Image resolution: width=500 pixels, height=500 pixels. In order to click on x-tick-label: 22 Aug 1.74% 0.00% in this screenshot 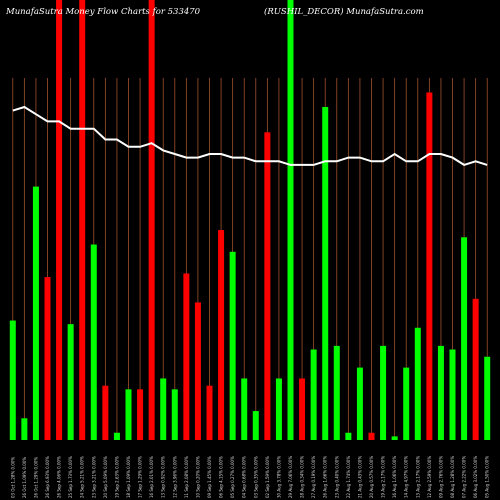, I will do `click(348, 477)`.